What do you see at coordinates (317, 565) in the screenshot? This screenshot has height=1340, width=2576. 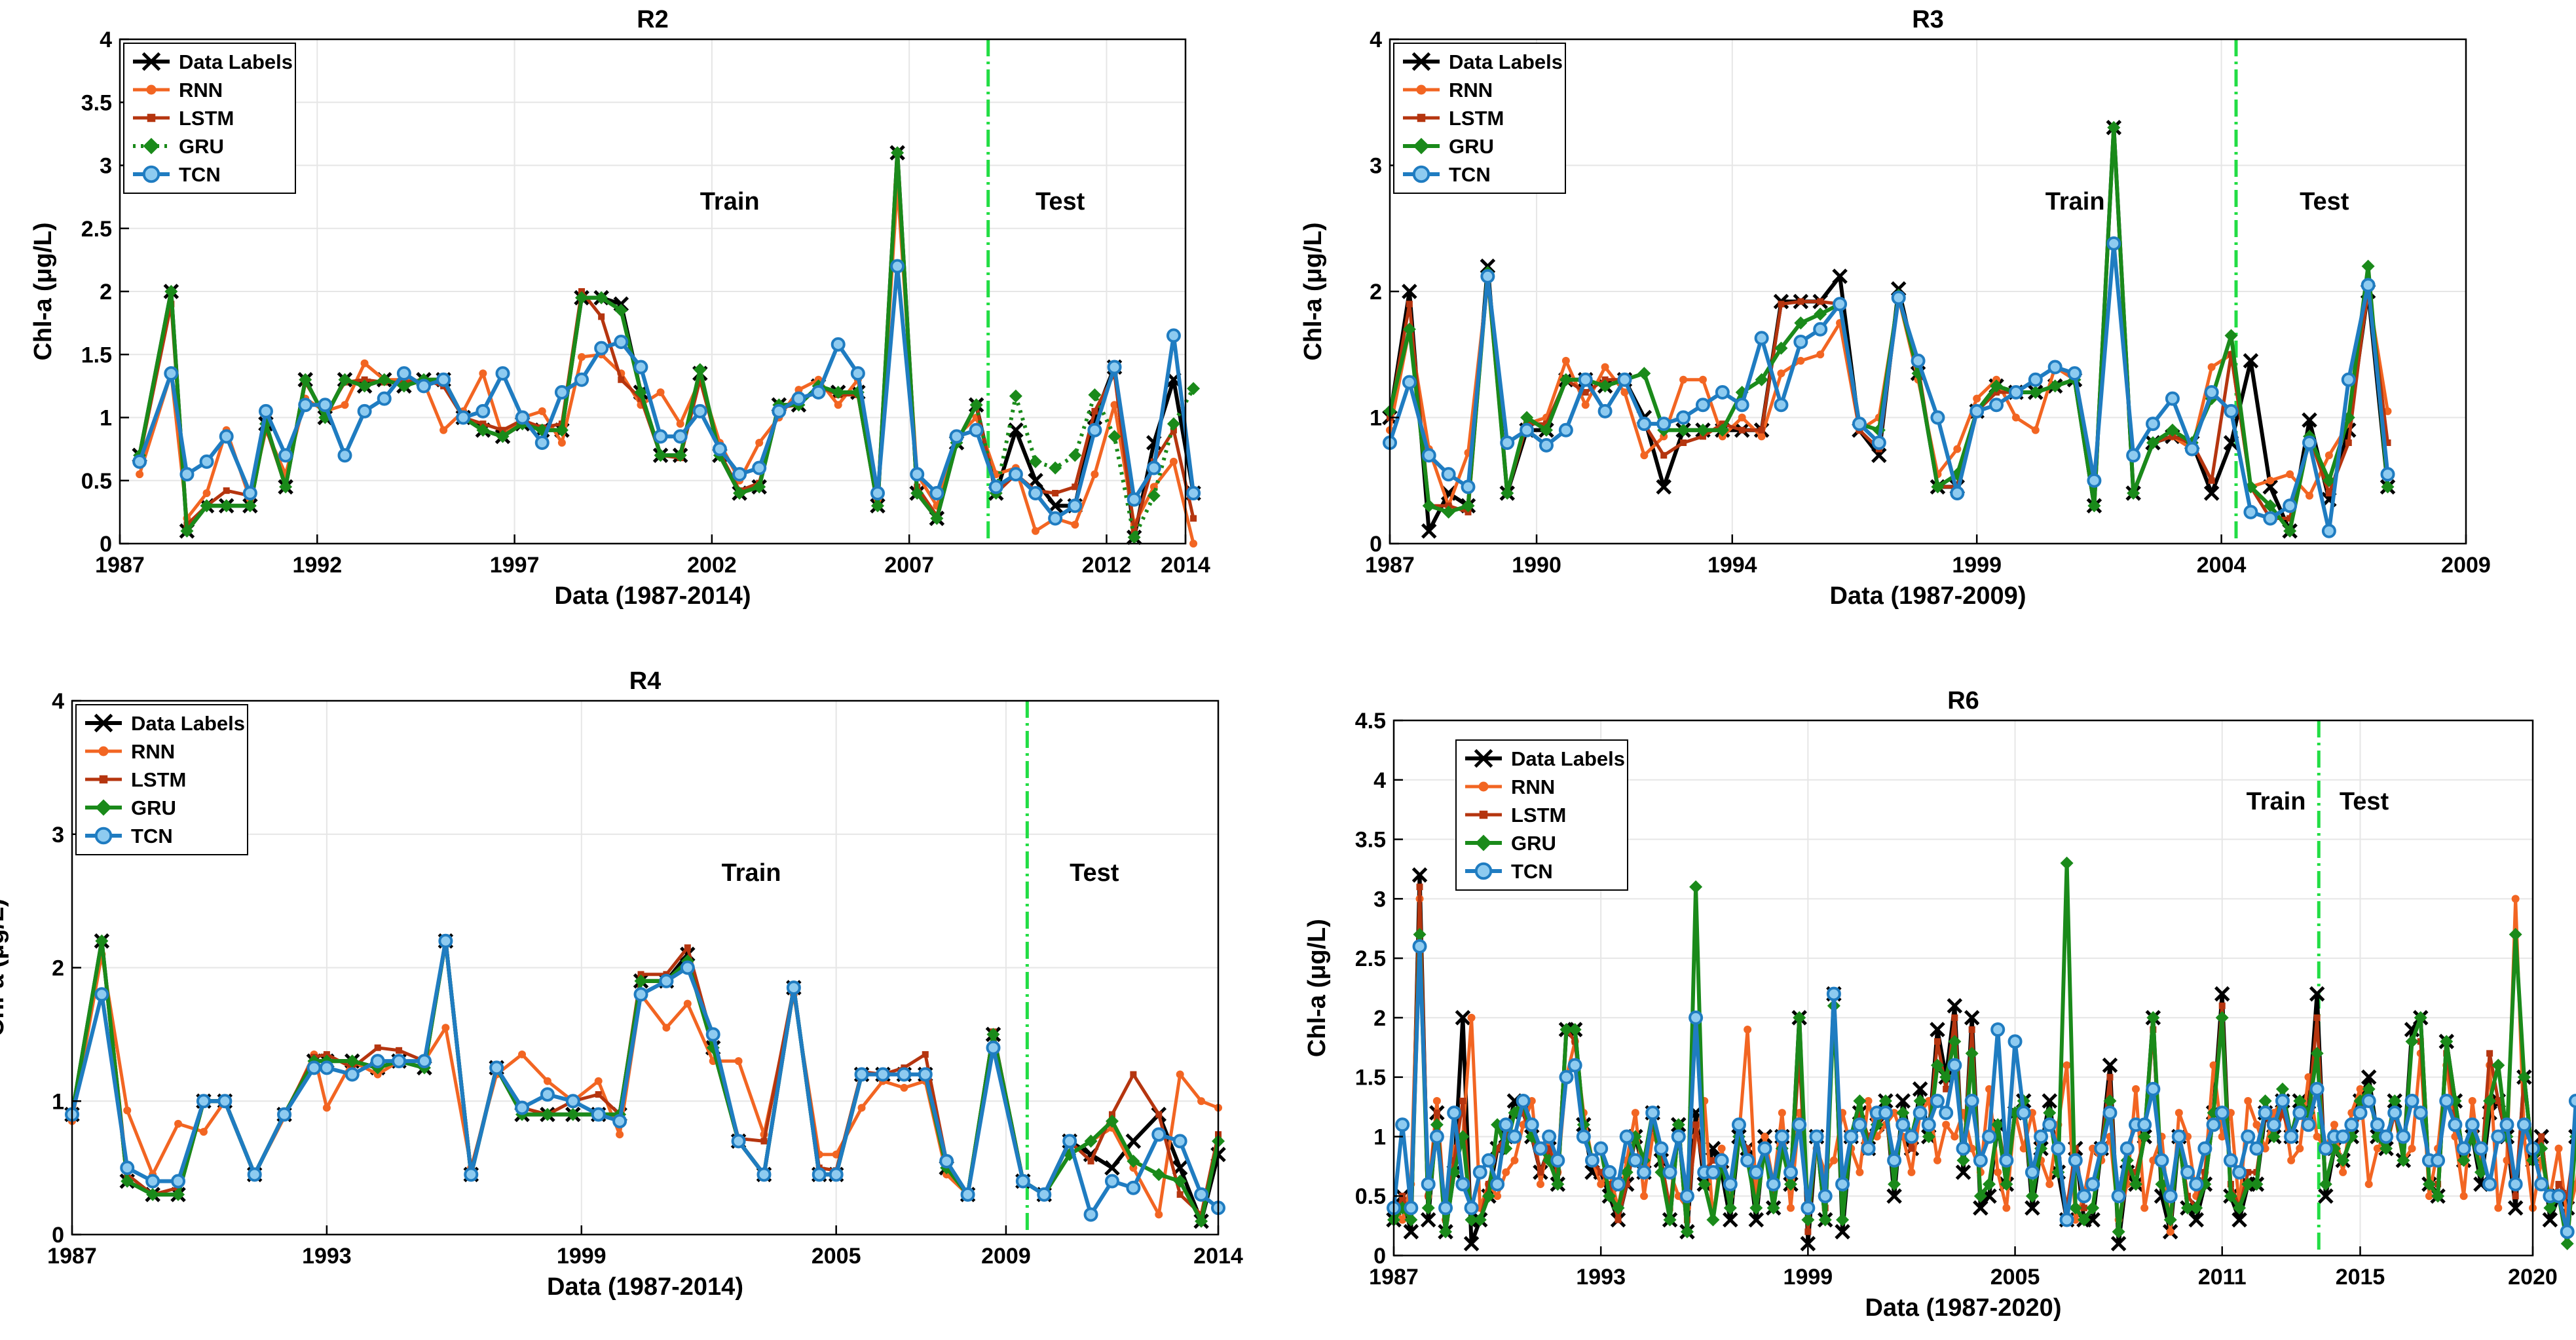 I see `x-tick-label: 1992` at bounding box center [317, 565].